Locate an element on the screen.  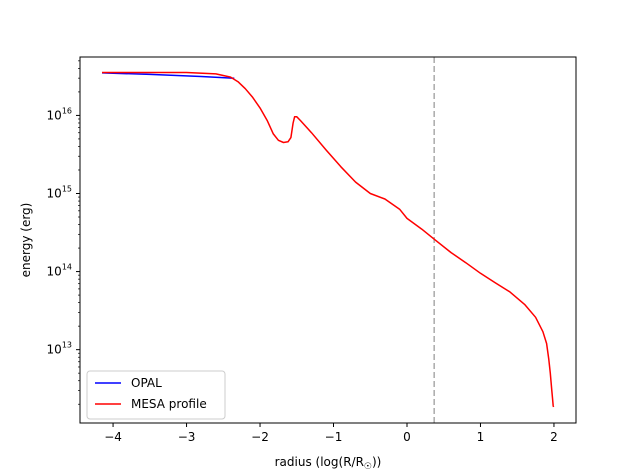
x-tick-label: −2 is located at coordinates (260, 437).